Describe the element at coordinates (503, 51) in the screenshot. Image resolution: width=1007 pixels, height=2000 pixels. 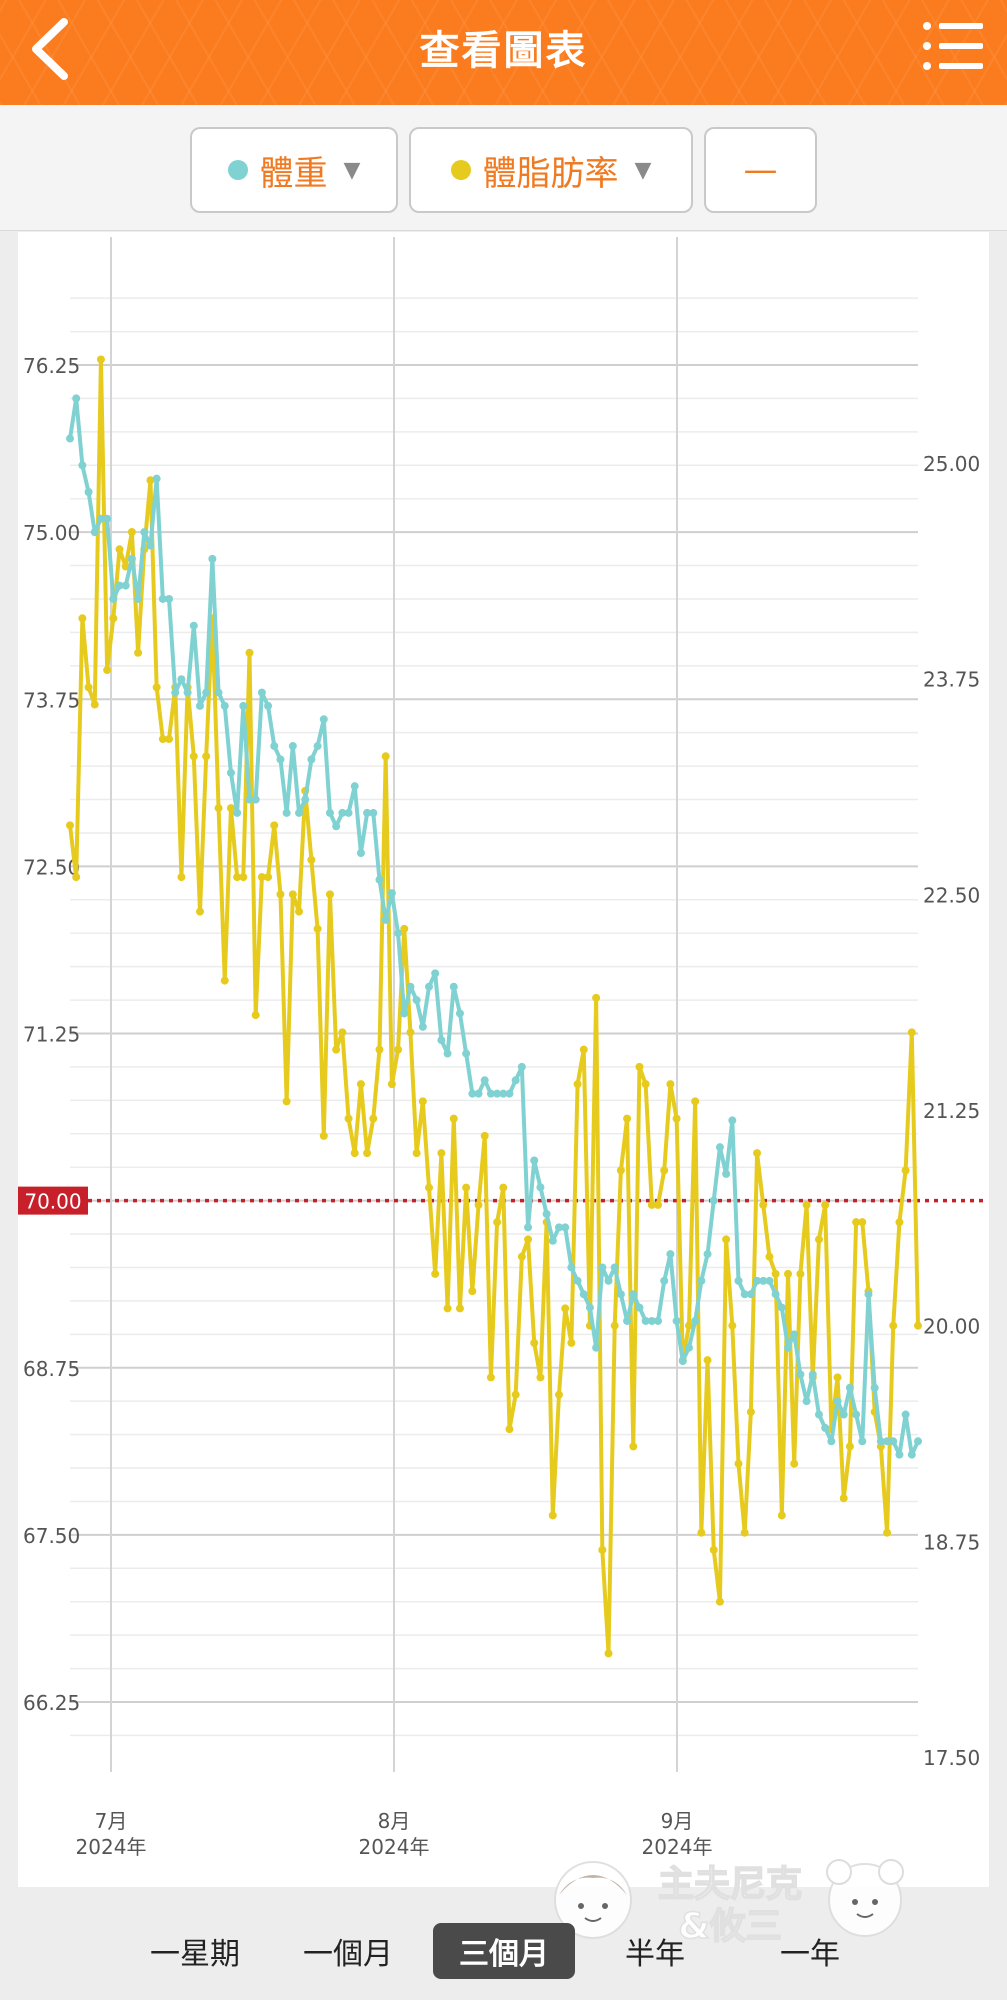
I see `page-title: 查看圖表` at that location.